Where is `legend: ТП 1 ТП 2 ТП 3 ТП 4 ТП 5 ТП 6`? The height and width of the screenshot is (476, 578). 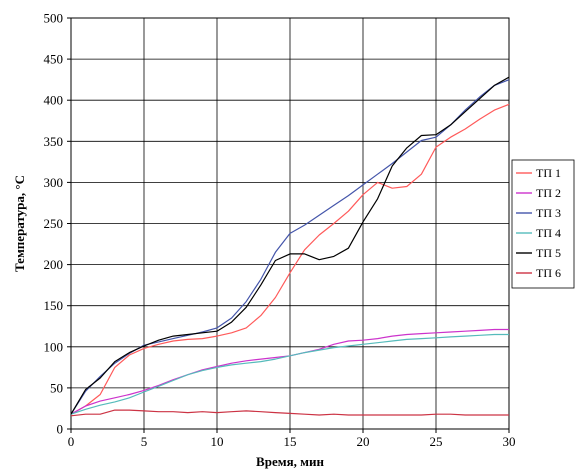
legend: ТП 1 ТП 2 ТП 3 ТП 4 ТП 5 ТП 6 is located at coordinates (543, 224).